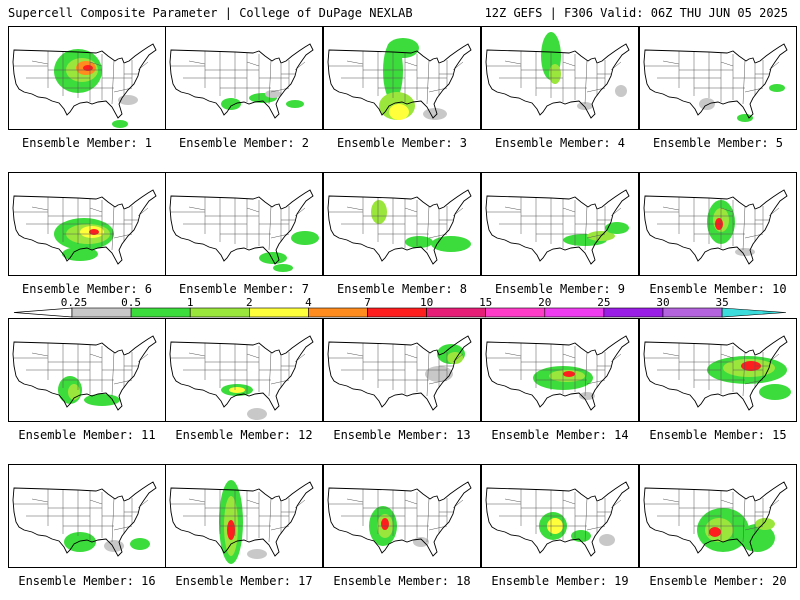  Describe the element at coordinates (249, 302) in the screenshot. I see `colorbar-tick-label: 2` at that location.